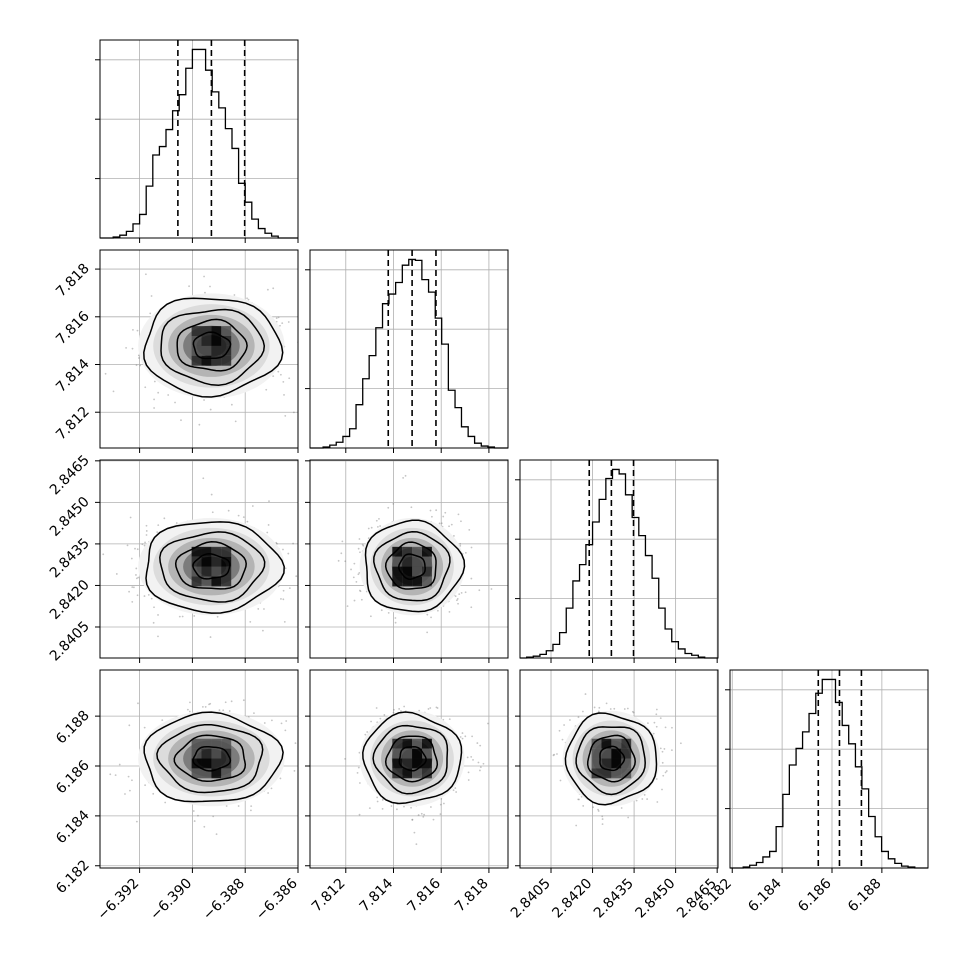 This screenshot has width=970, height=970. I want to click on hist-panel-p2, so click(617, 561).